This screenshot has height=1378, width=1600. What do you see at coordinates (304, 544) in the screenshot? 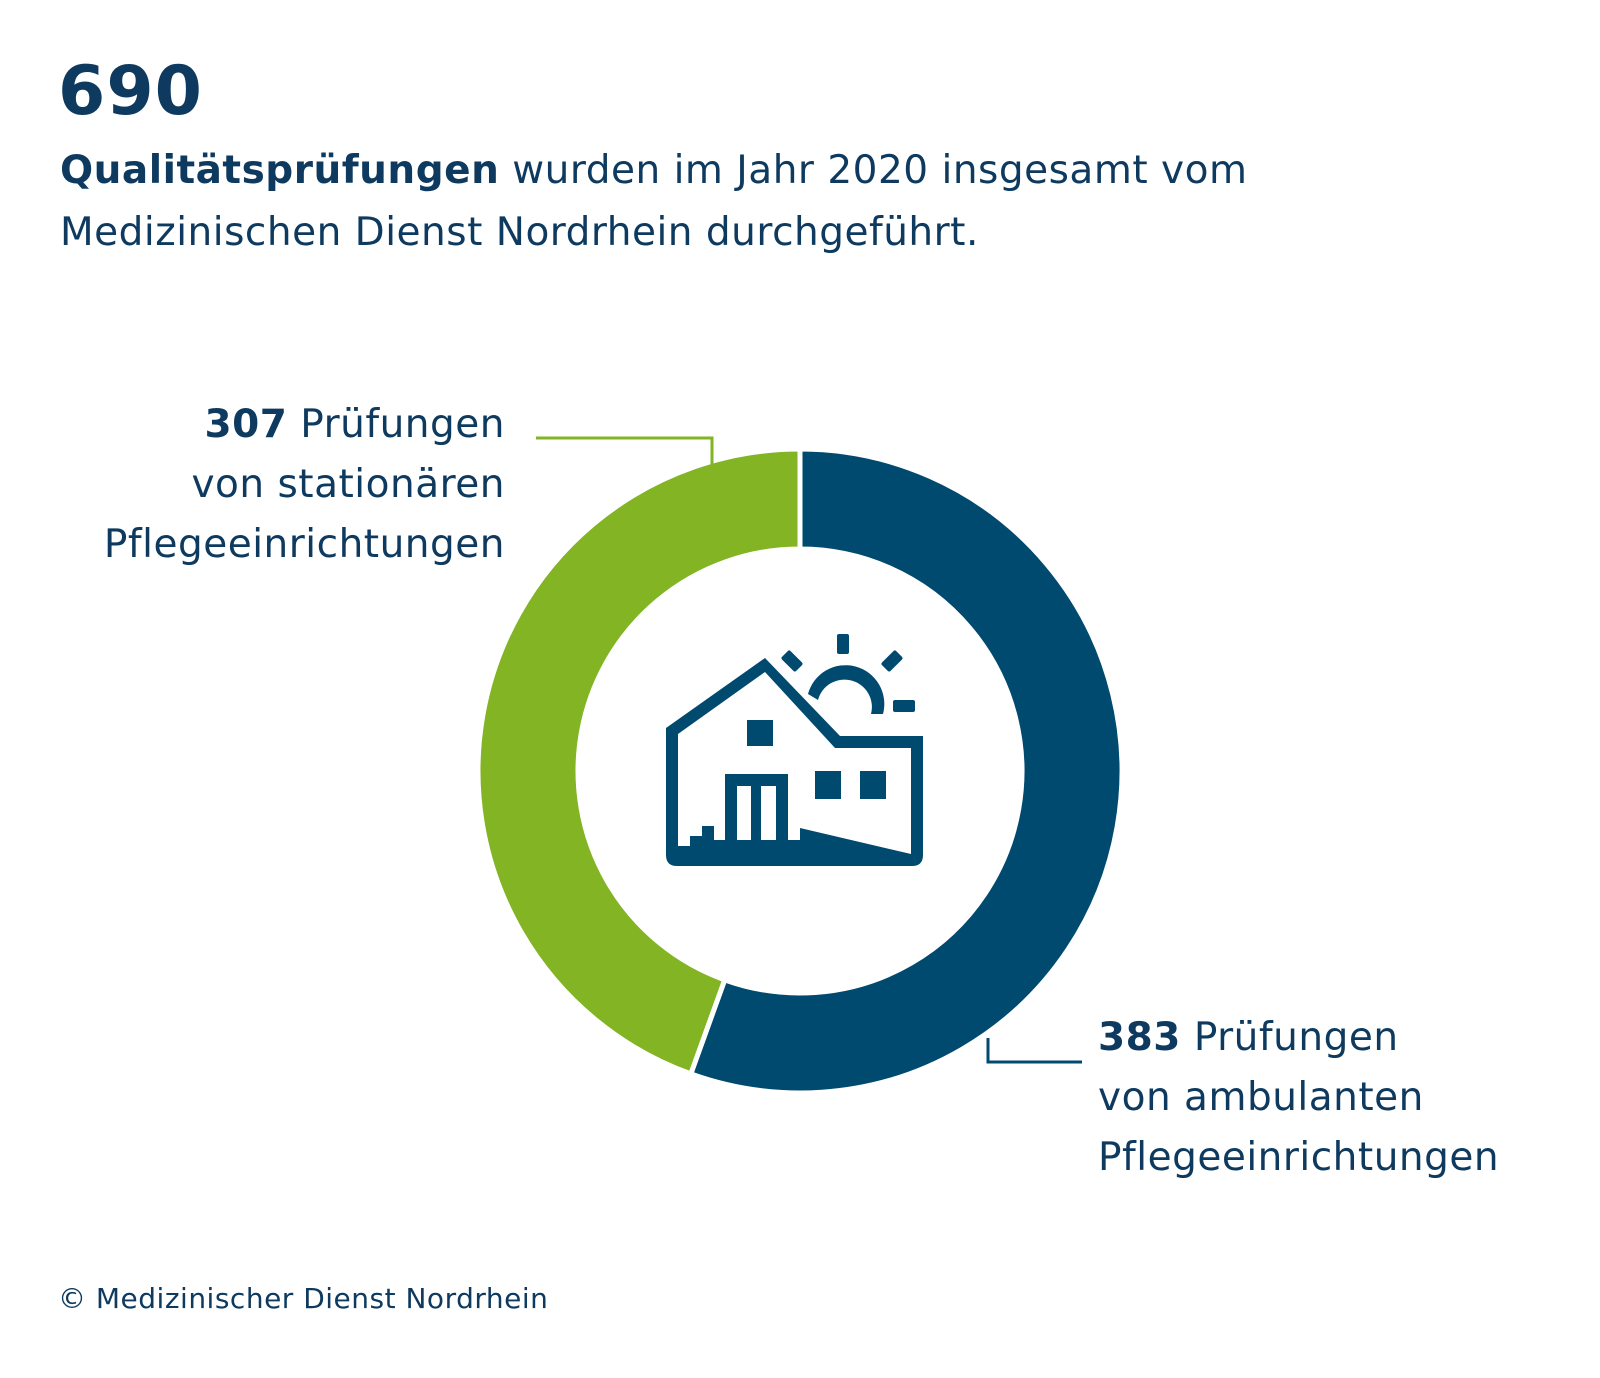
I see `label-stationaer-line3: Pflegeeinrichtungen` at bounding box center [304, 544].